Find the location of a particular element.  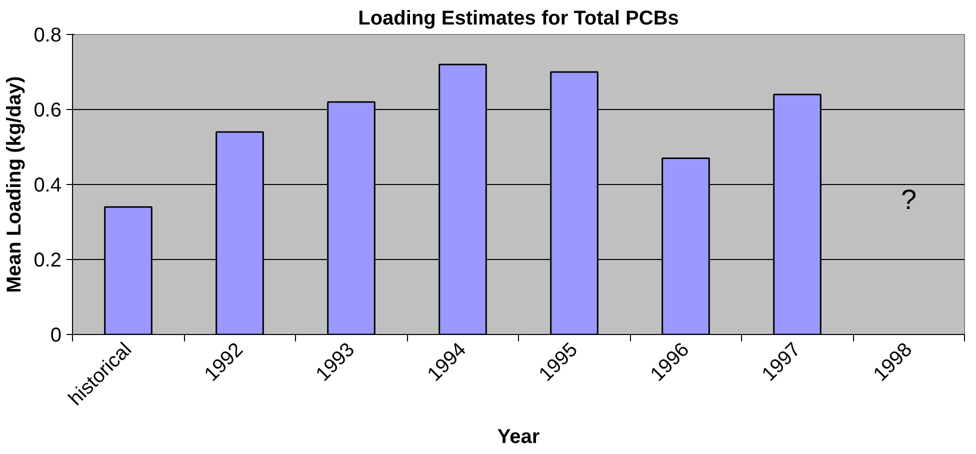

x-axis-title: Year is located at coordinates (518, 437).